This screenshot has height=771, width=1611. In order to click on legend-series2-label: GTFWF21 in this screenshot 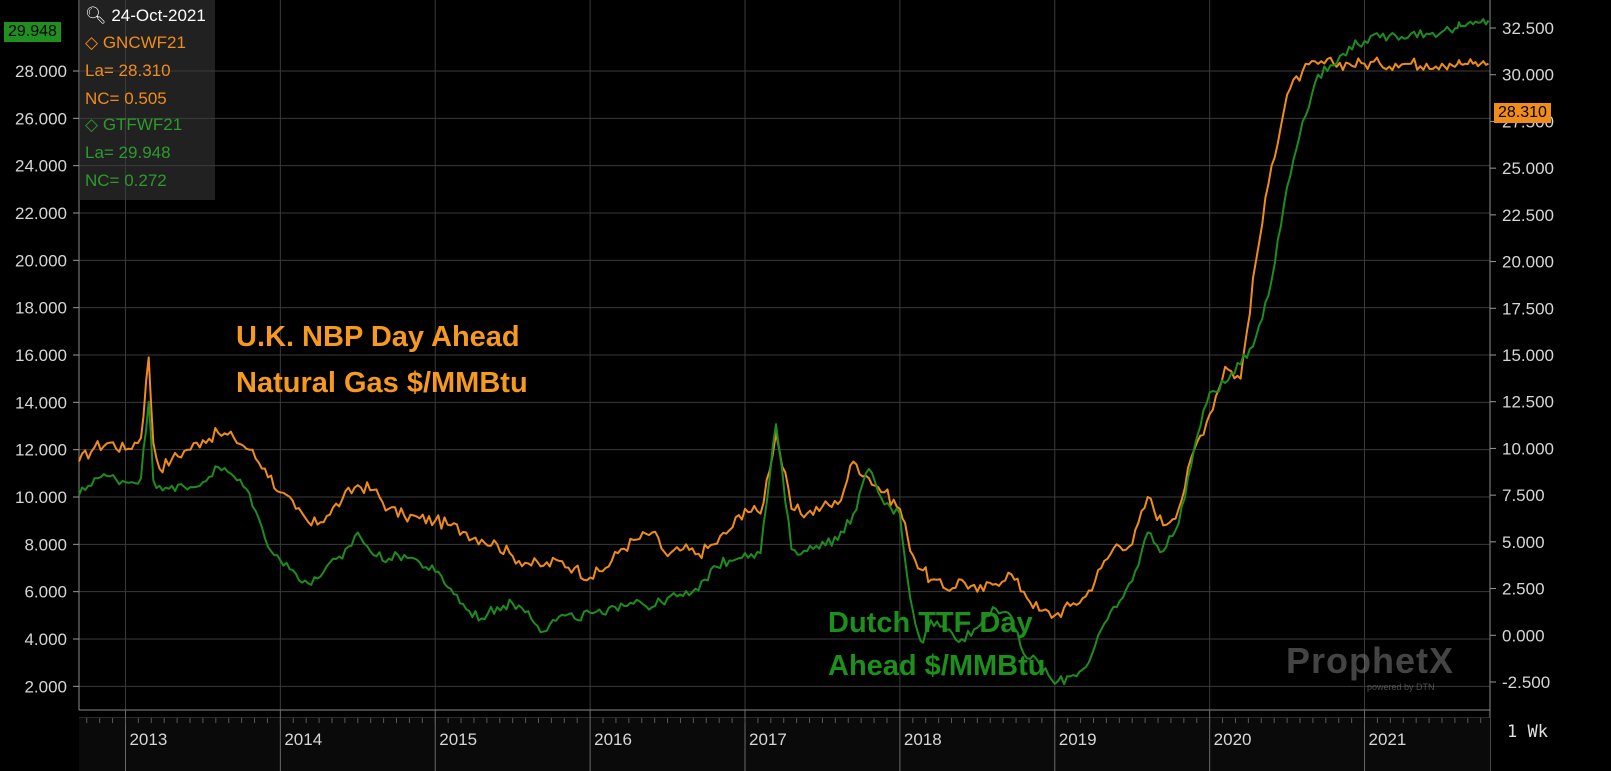, I will do `click(142, 124)`.